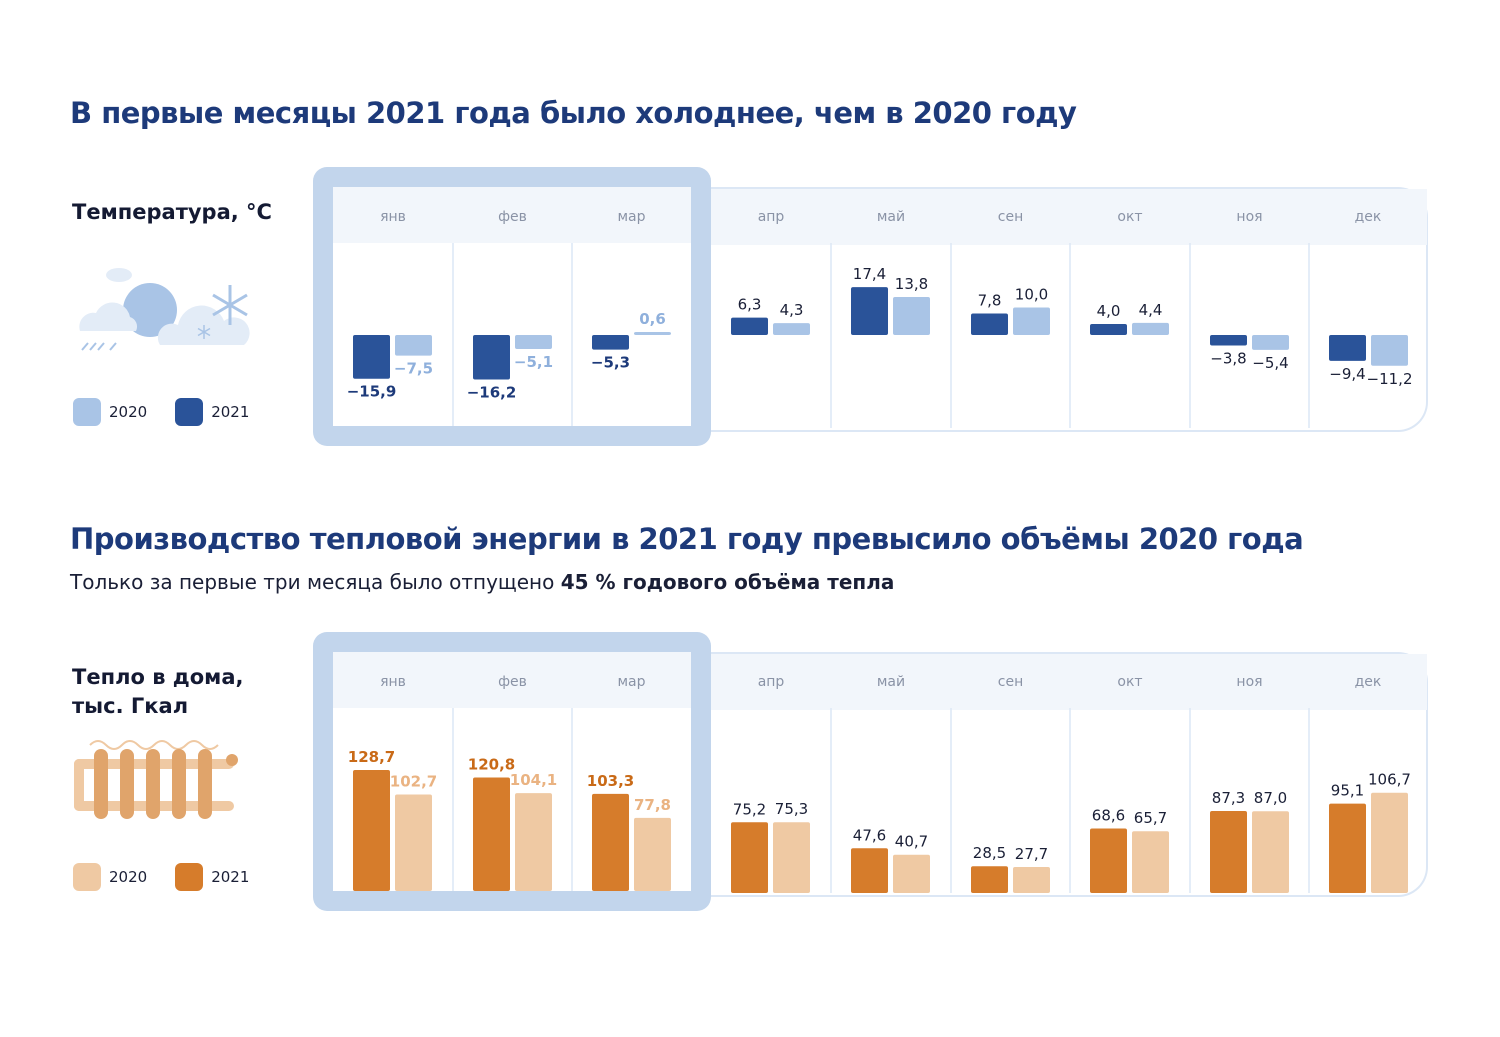  What do you see at coordinates (164, 309) in the screenshot?
I see `weather-icon` at bounding box center [164, 309].